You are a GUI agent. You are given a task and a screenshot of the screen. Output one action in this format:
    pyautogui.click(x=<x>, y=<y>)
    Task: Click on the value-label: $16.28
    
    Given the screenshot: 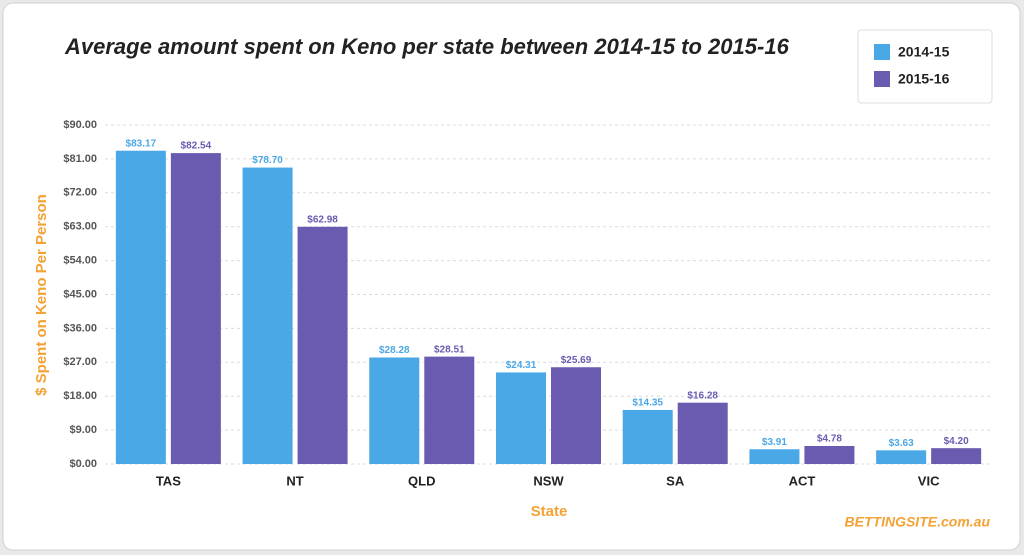 What is the action you would take?
    pyautogui.click(x=702, y=395)
    